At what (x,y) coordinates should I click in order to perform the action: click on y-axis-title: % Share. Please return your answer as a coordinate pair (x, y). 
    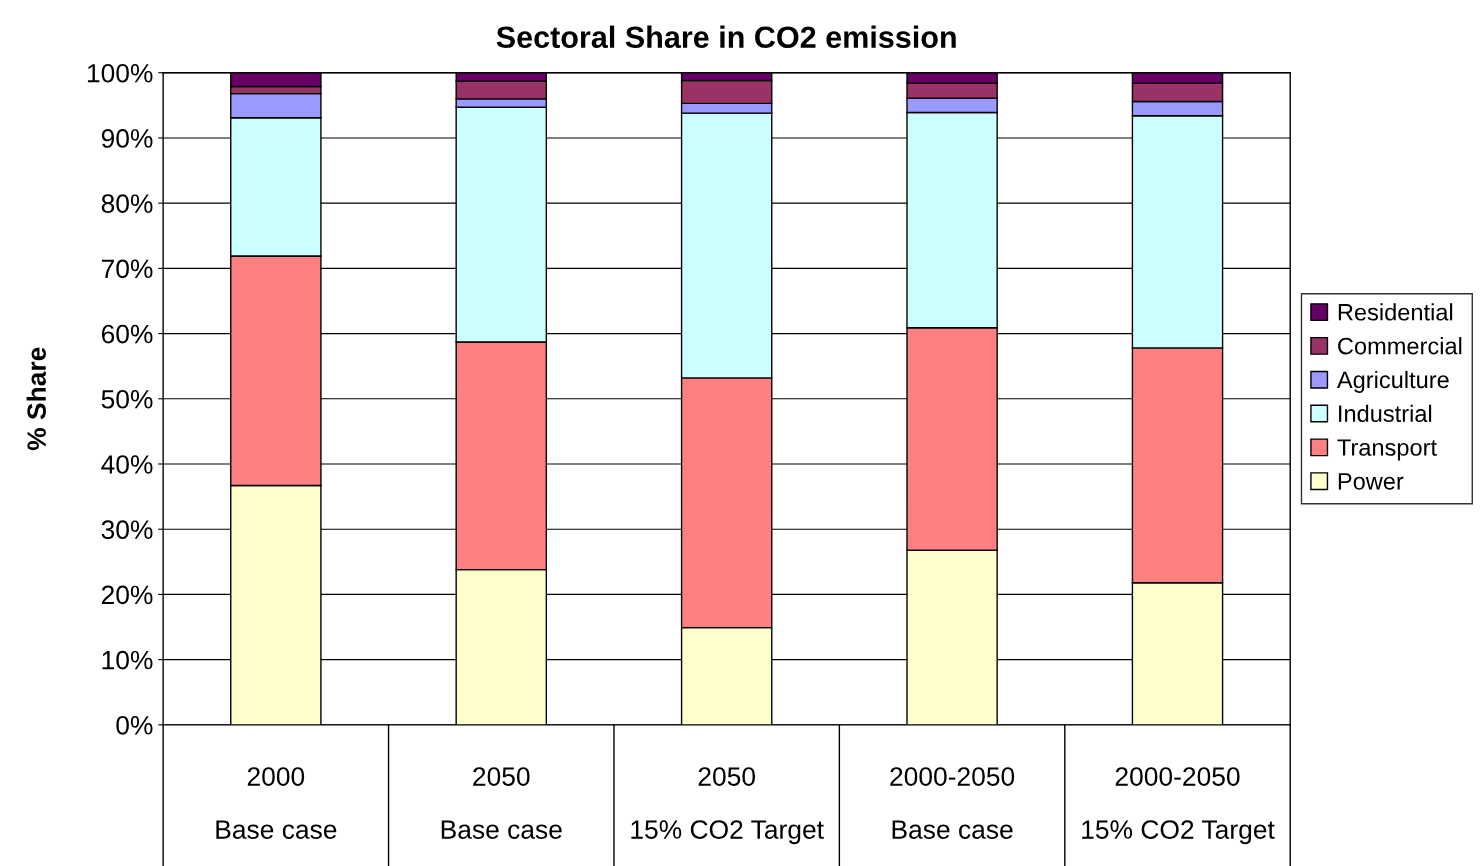
    Looking at the image, I should click on (36, 399).